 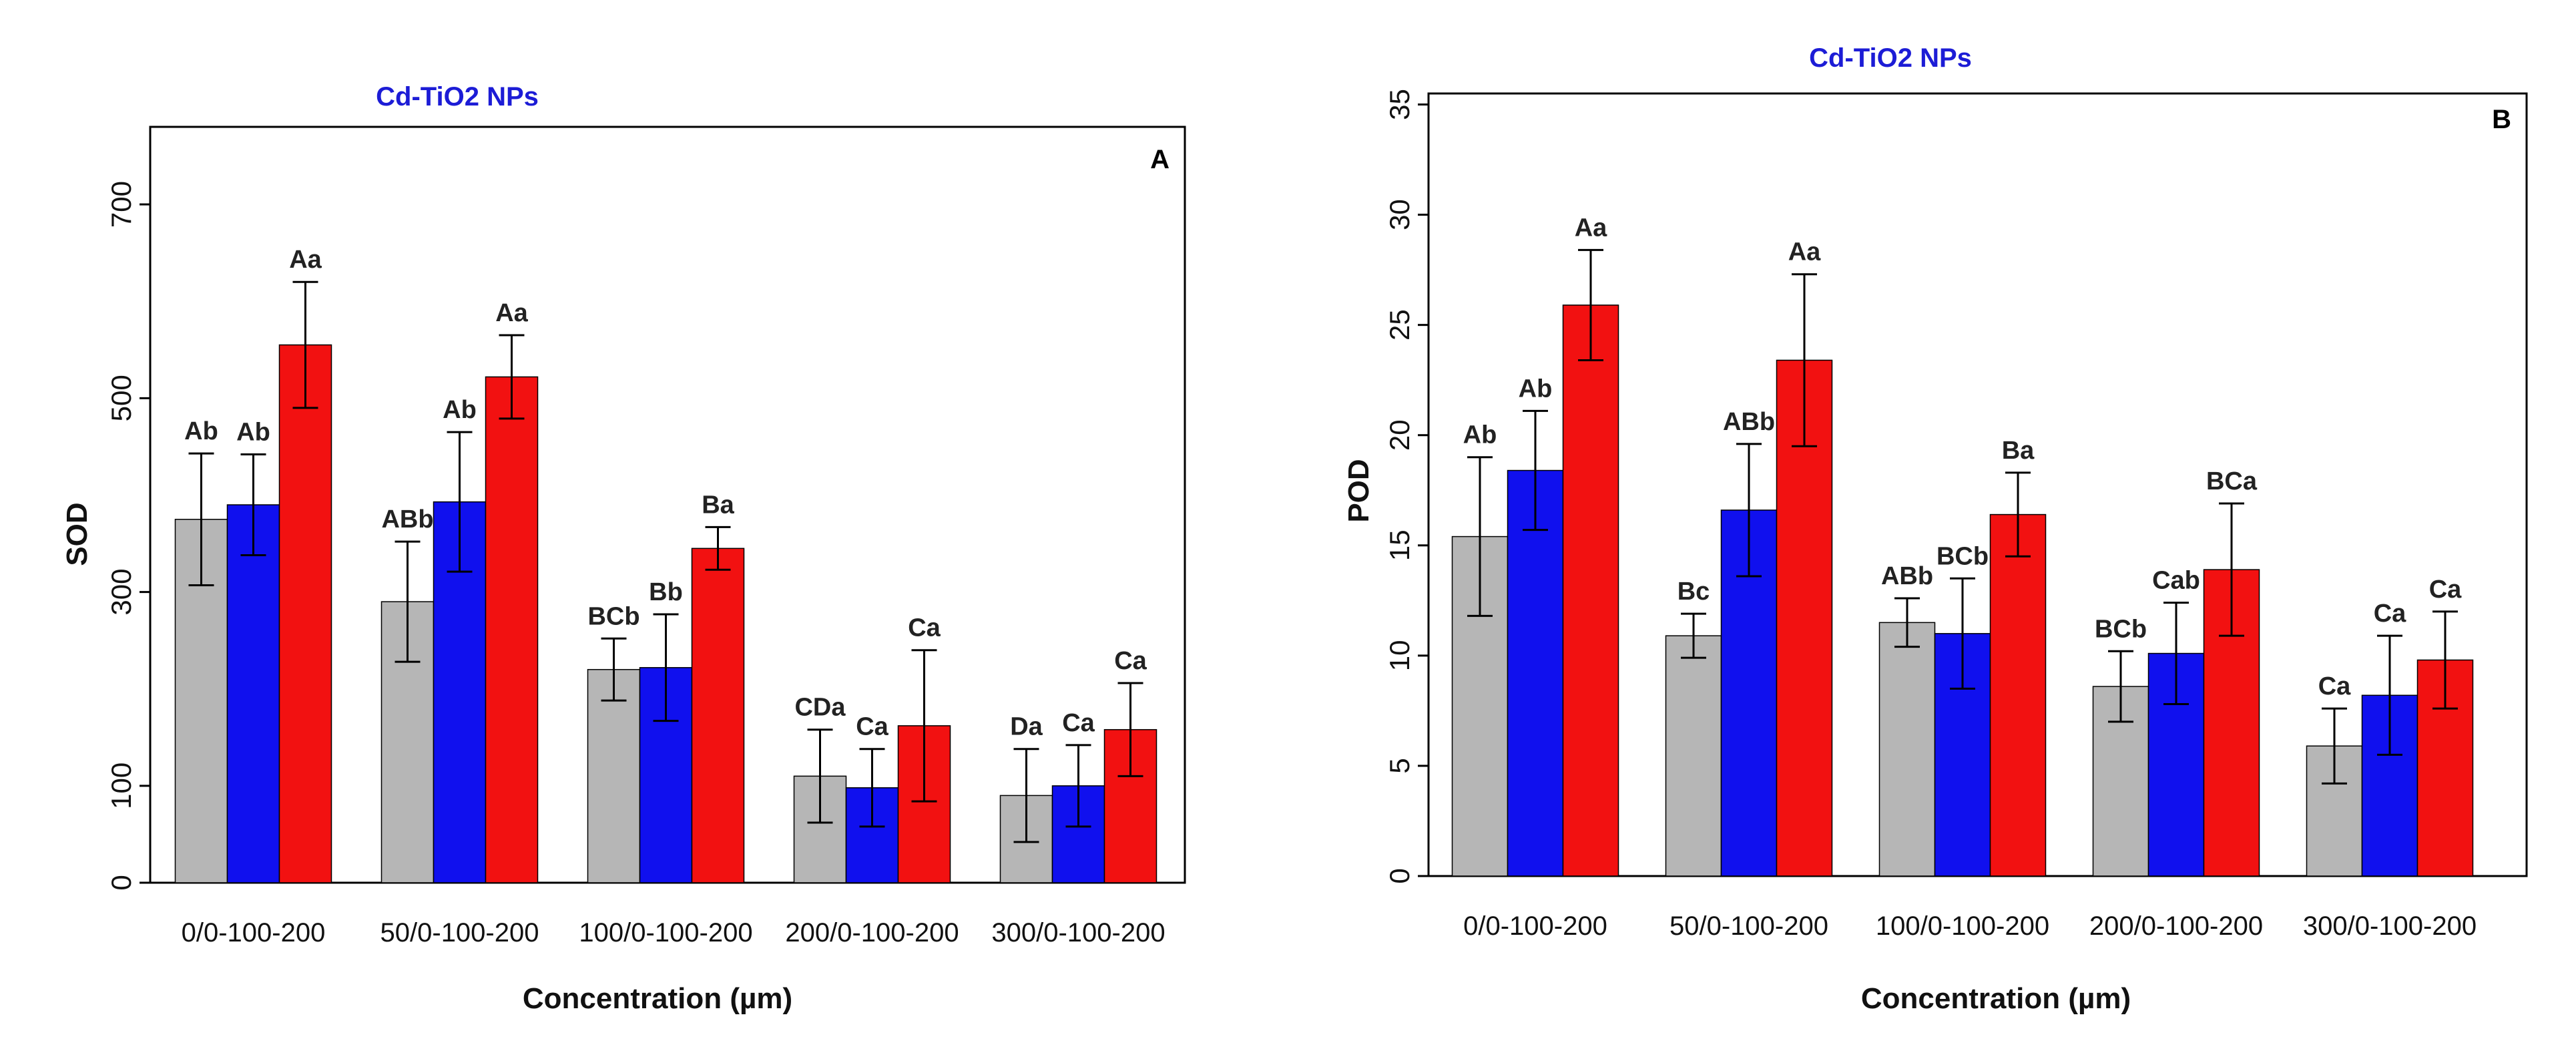 I want to click on panel-letter: A, so click(x=1160, y=160).